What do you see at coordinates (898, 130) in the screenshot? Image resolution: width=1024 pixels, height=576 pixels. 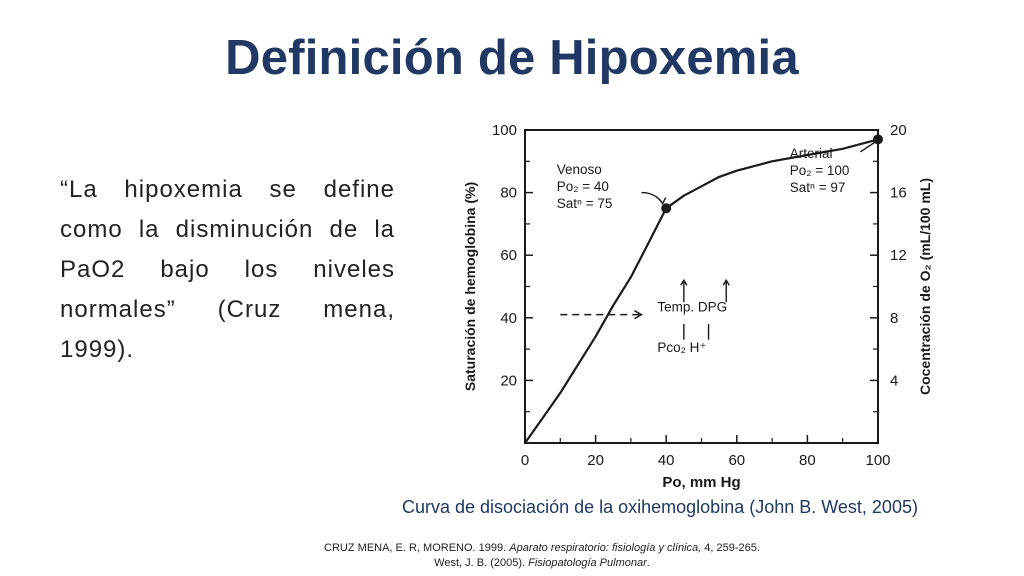 I see `y2-tick-label-4: 20` at bounding box center [898, 130].